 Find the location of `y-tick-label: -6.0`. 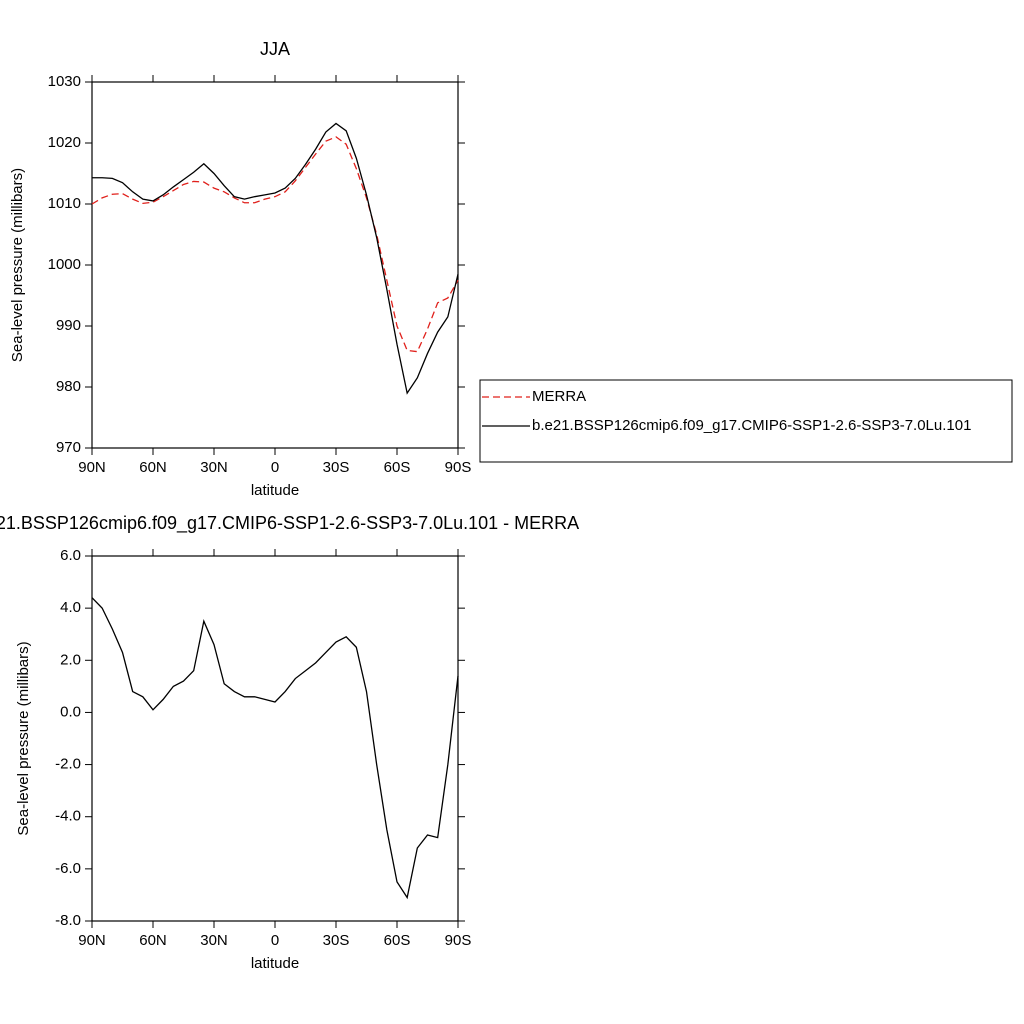

y-tick-label: -6.0 is located at coordinates (68, 868).